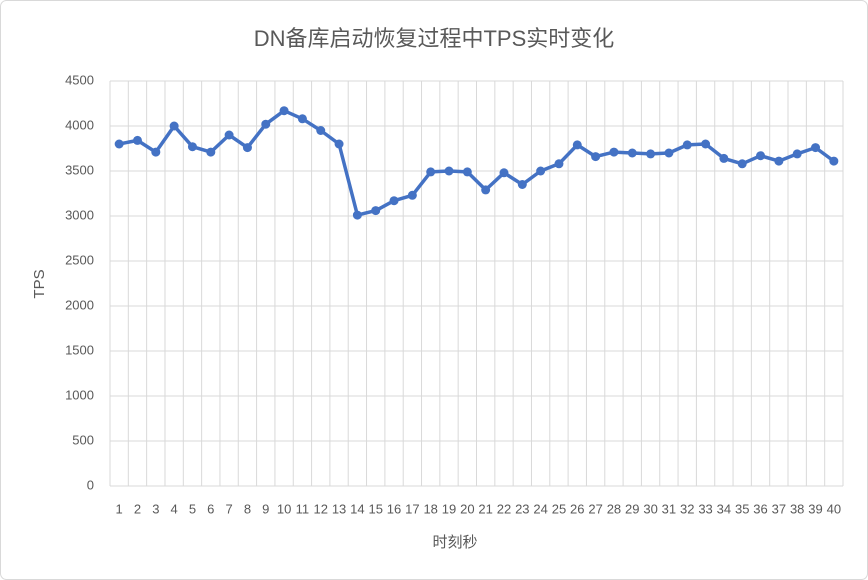  Describe the element at coordinates (79, 79) in the screenshot. I see `y-tick-label: 4500` at that location.